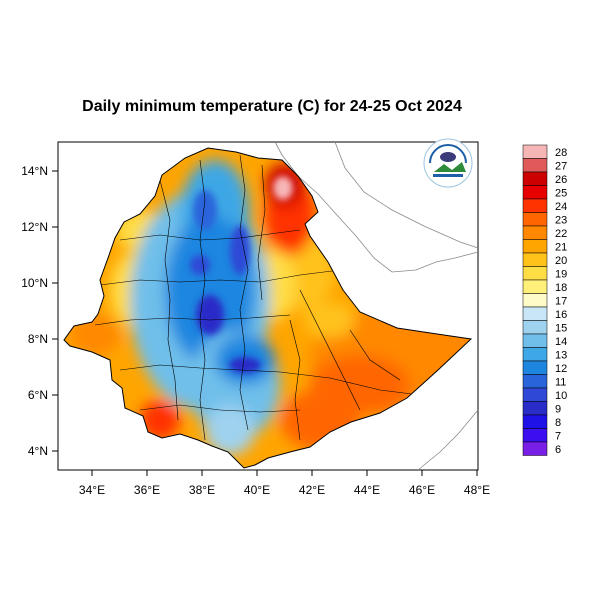 The image size is (600, 600). I want to click on colorbar-label: 27, so click(561, 166).